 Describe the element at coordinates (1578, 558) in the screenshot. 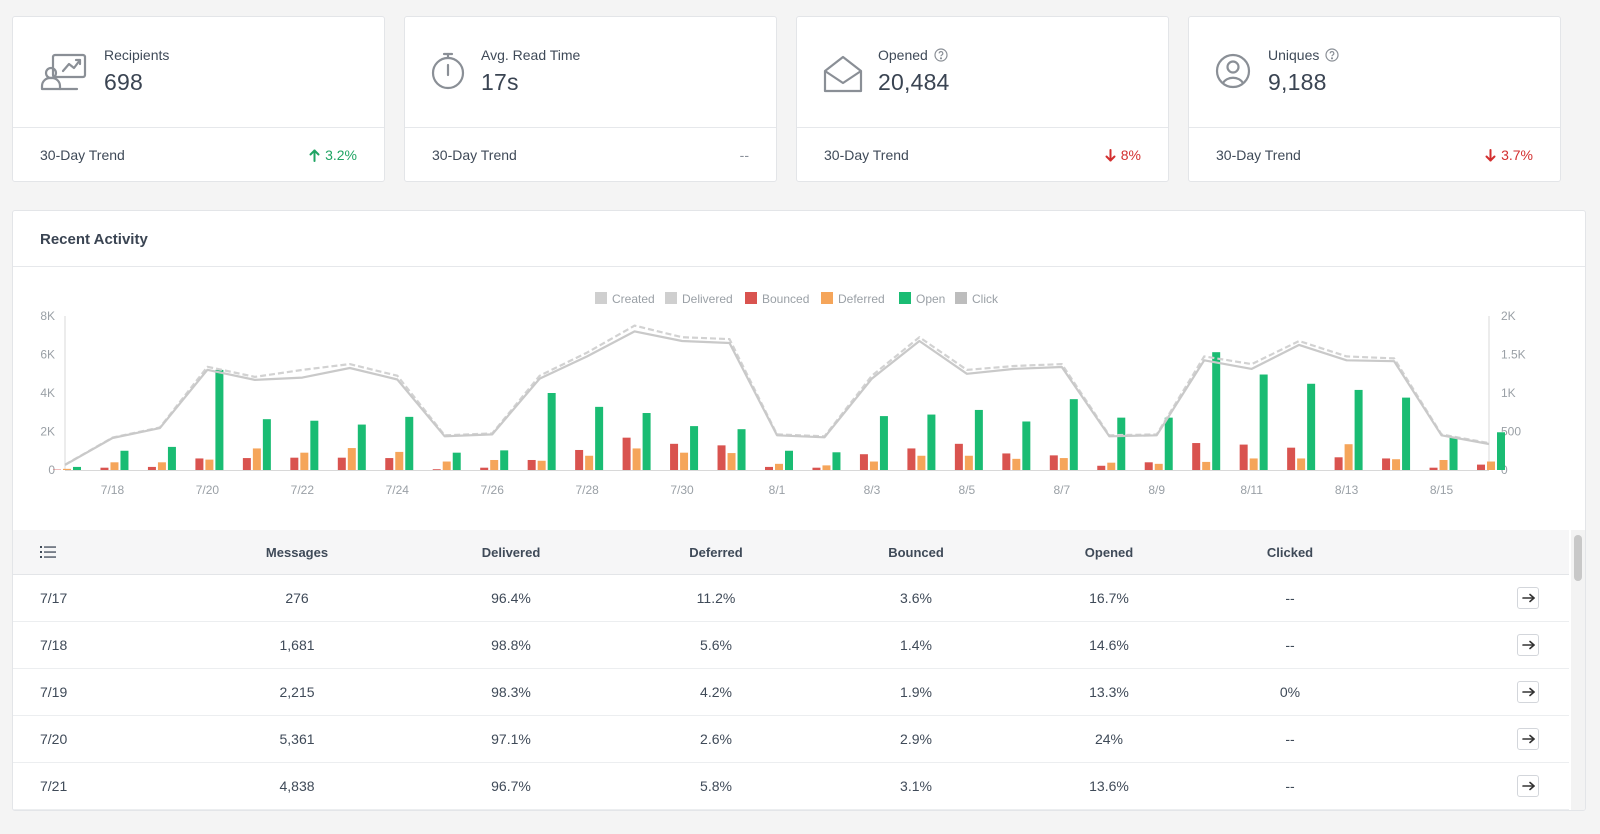

I see `scrollbar-thumb` at that location.